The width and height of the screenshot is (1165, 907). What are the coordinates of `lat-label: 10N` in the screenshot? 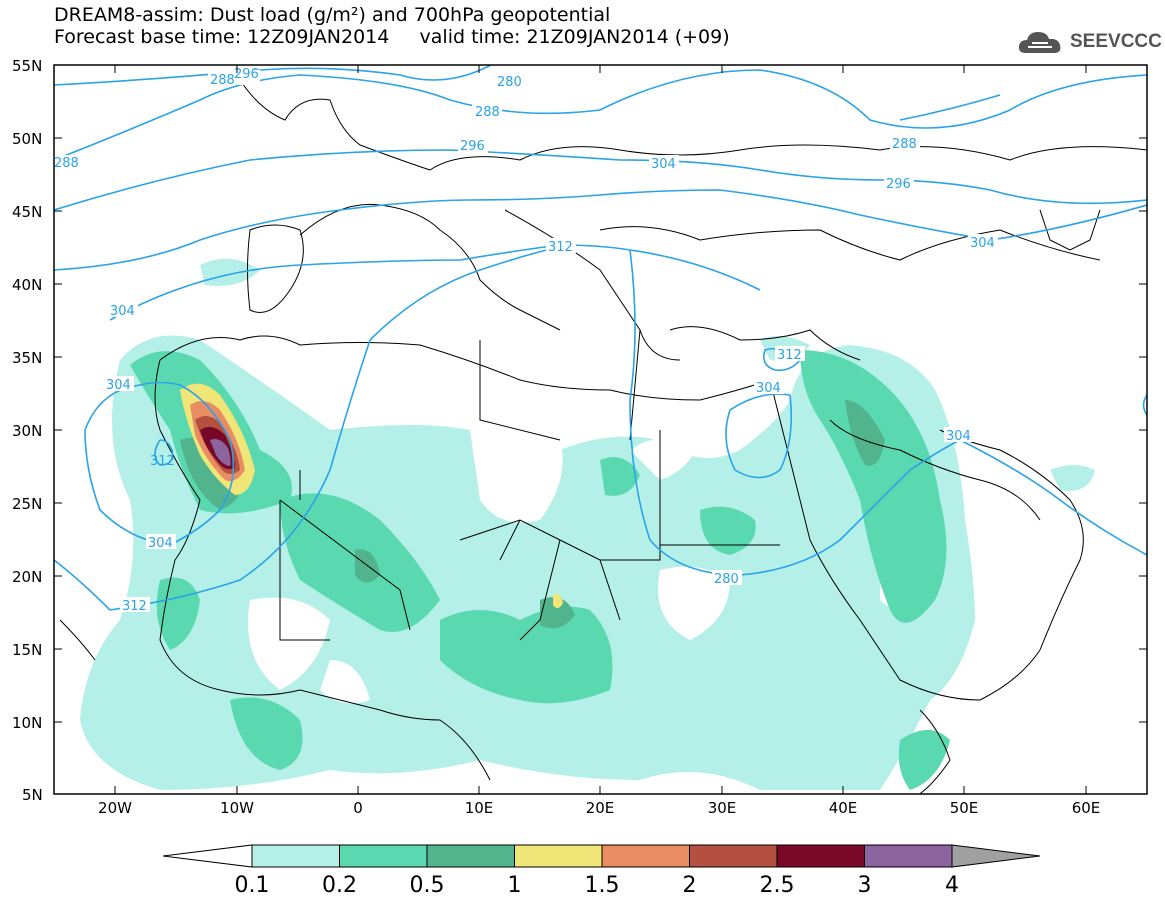 It's located at (27, 723).